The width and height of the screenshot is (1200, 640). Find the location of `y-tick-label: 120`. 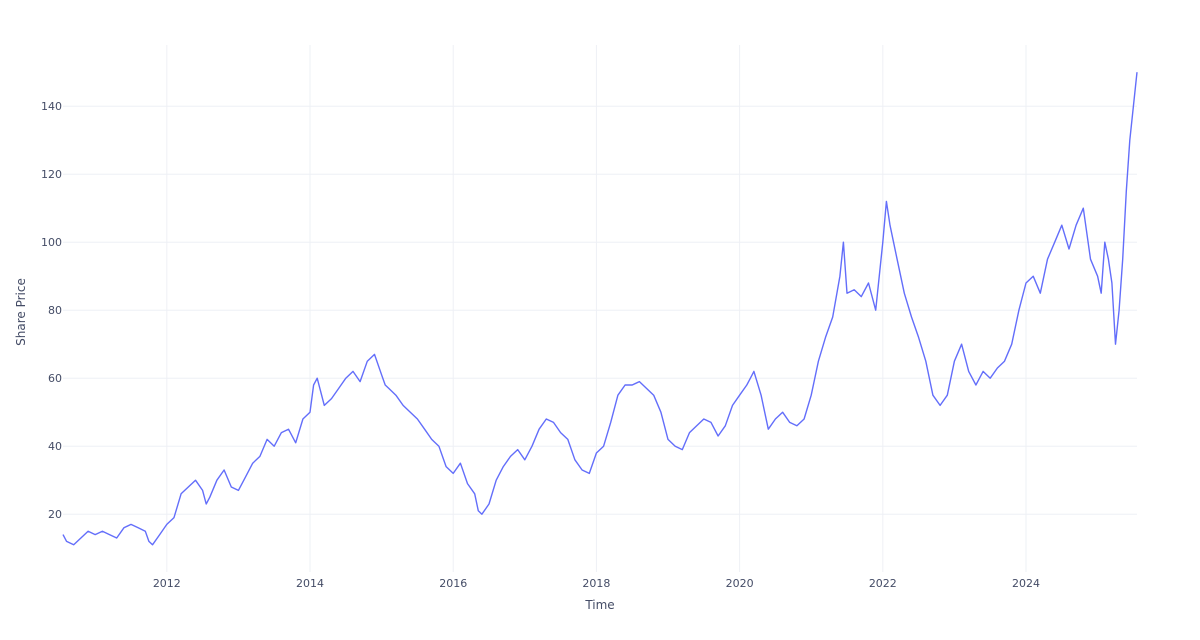

y-tick-label: 120 is located at coordinates (51, 174).